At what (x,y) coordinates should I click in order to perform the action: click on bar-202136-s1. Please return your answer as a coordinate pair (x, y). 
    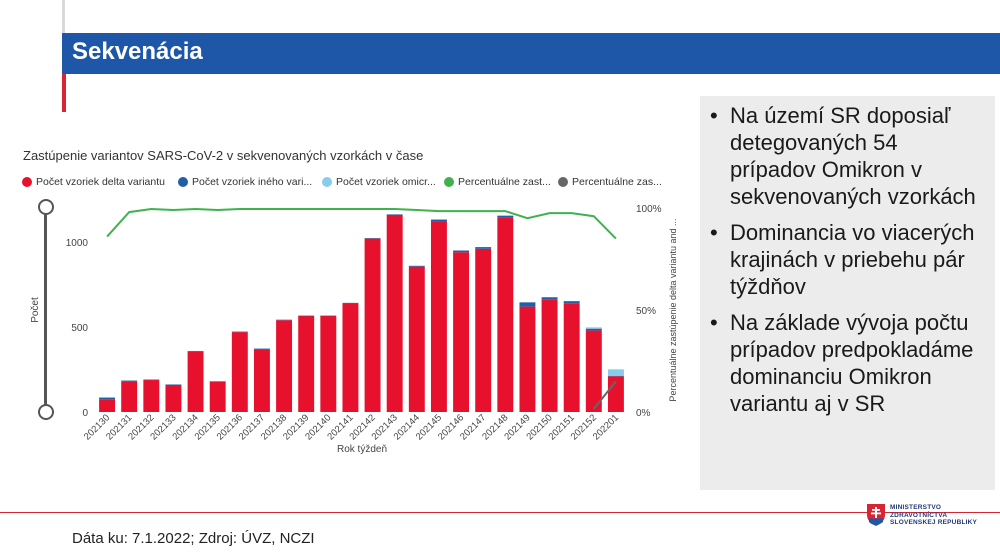
    Looking at the image, I should click on (239, 332).